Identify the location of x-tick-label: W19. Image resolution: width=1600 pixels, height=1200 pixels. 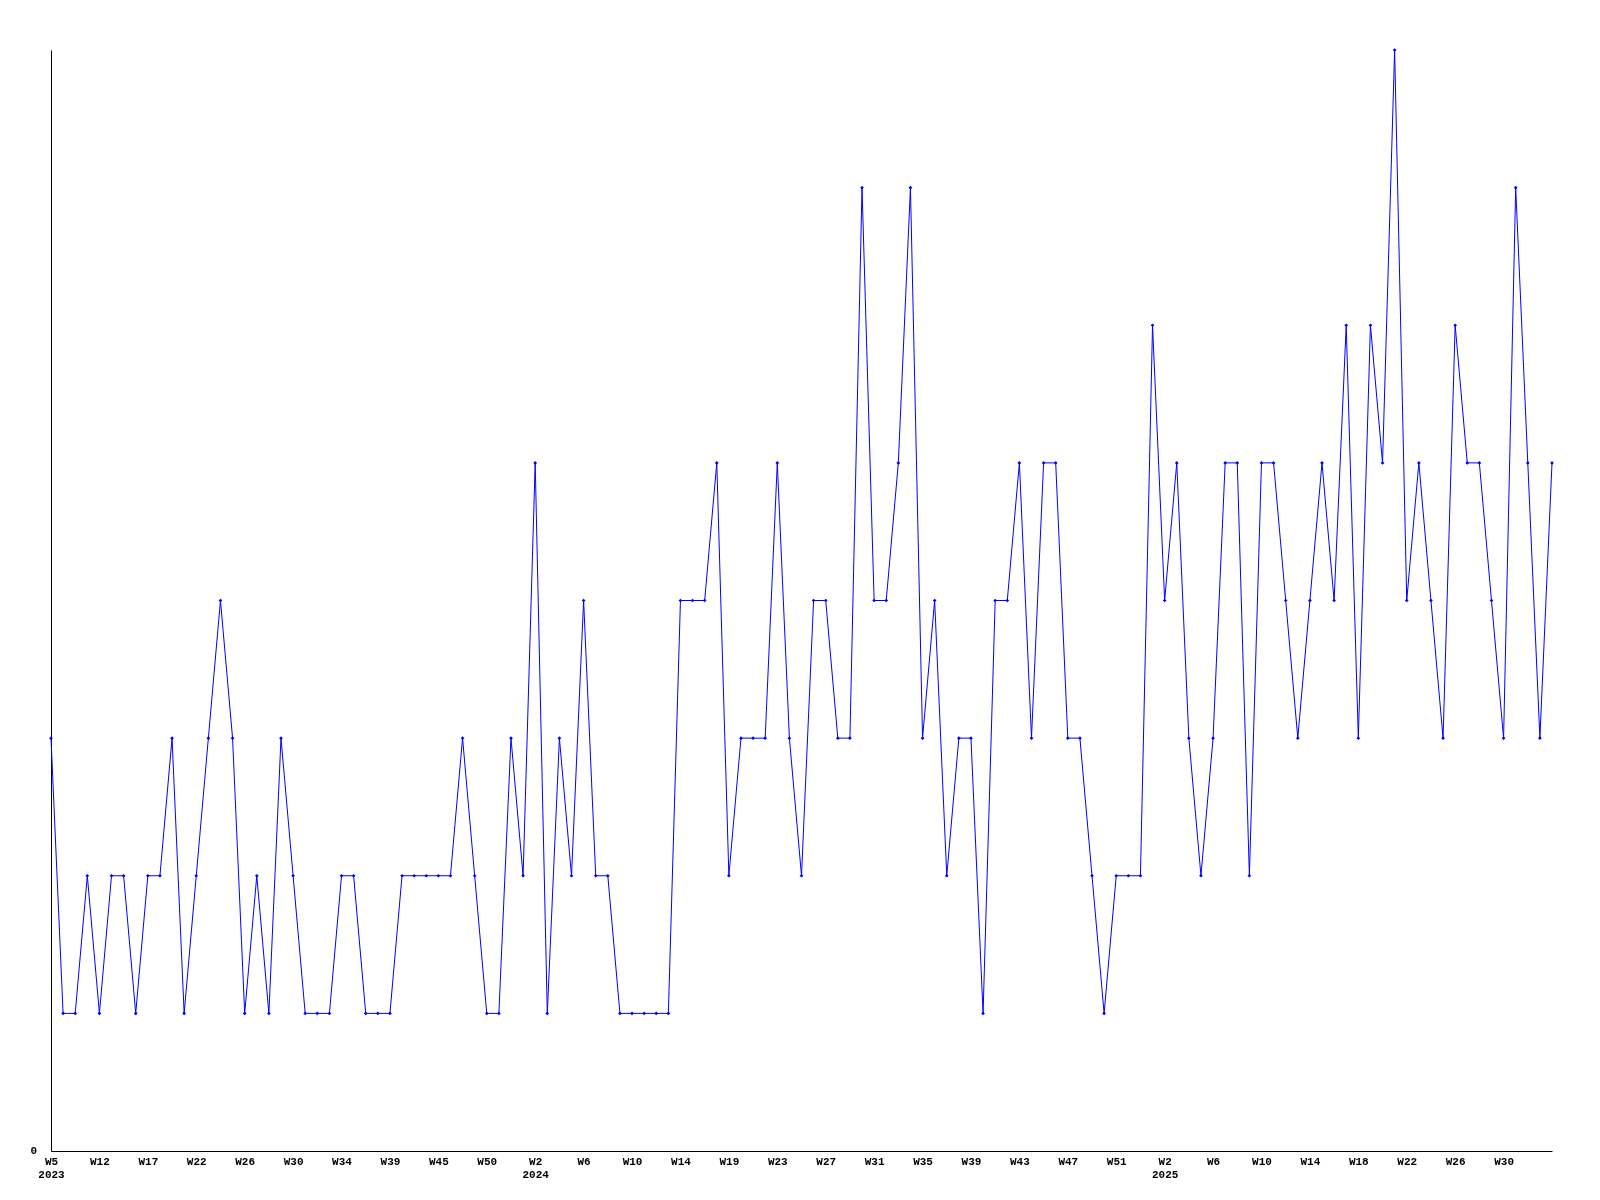
(729, 1161).